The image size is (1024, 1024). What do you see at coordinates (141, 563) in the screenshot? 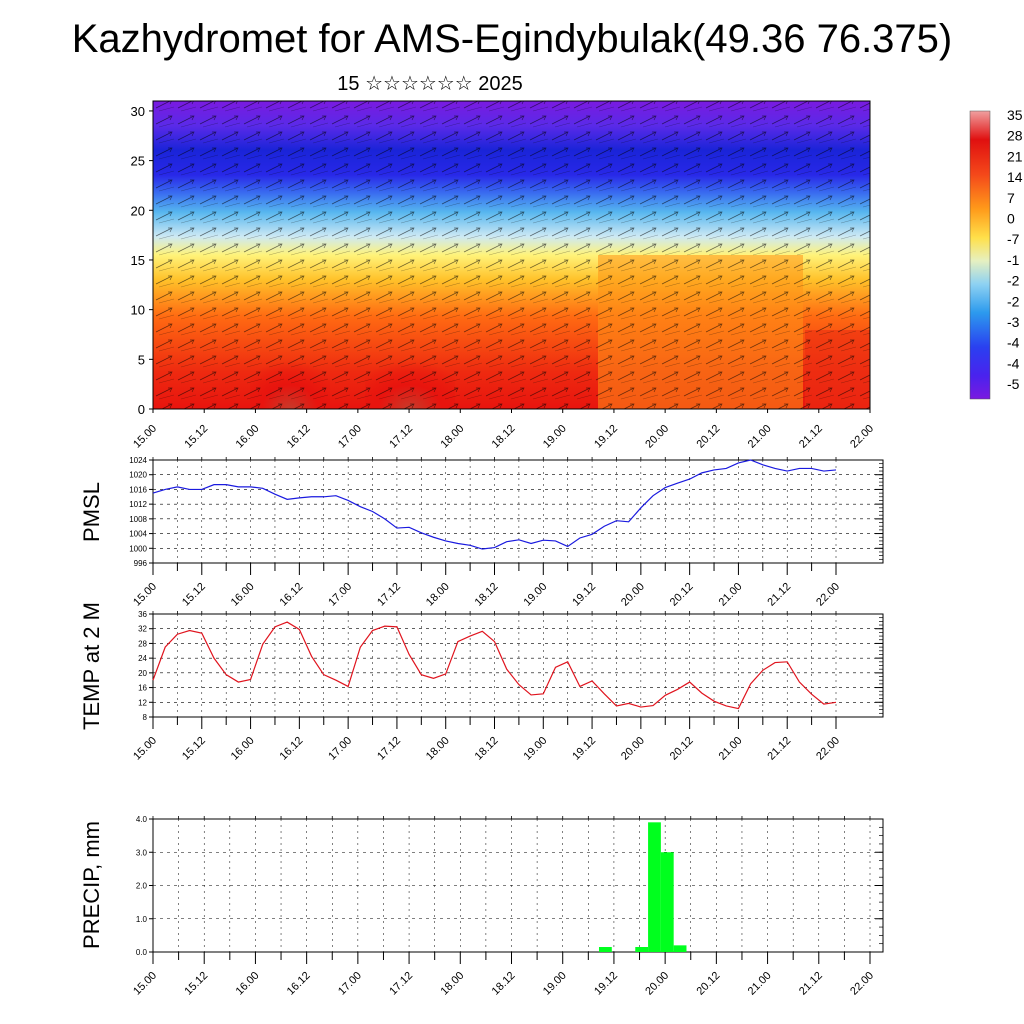
I see `y-tick-label: 996` at bounding box center [141, 563].